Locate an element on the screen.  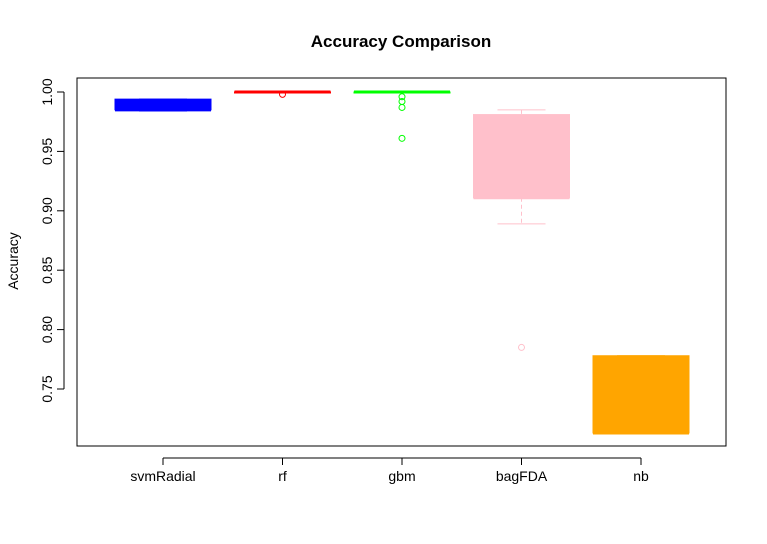
y-tick-label: 0.85 is located at coordinates (47, 269).